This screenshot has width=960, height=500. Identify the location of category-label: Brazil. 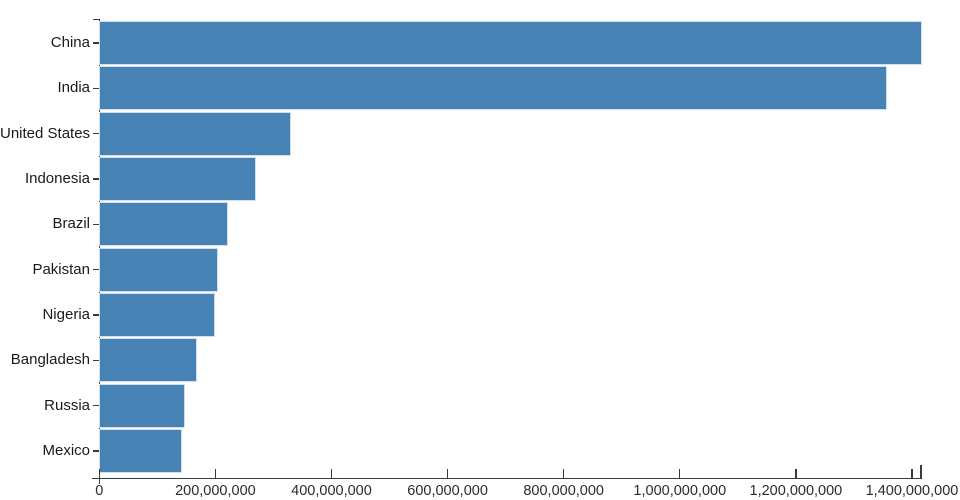
(71, 224).